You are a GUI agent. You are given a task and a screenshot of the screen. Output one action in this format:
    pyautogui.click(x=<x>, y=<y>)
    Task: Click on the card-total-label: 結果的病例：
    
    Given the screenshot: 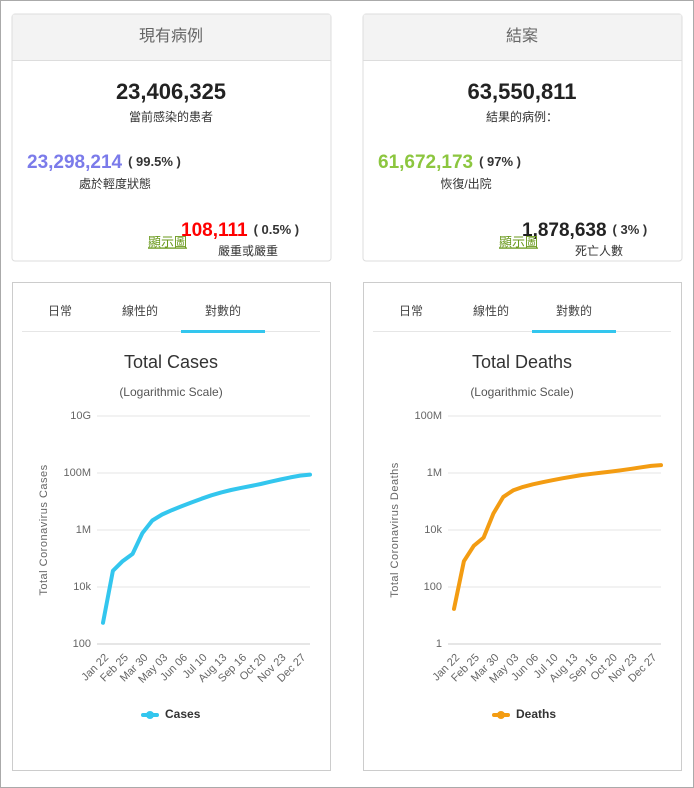 What is the action you would take?
    pyautogui.click(x=522, y=116)
    